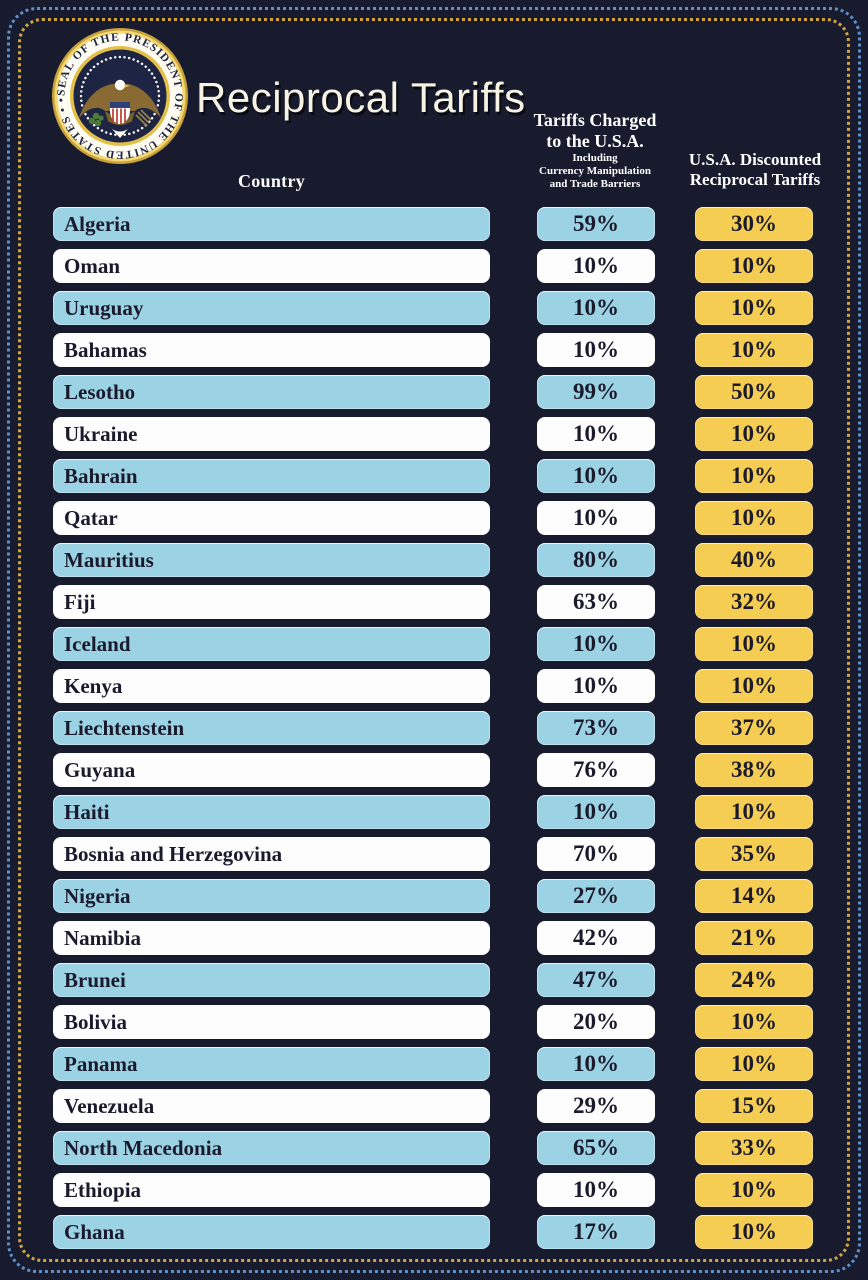 The height and width of the screenshot is (1280, 868). I want to click on charged-cell: 70%, so click(596, 854).